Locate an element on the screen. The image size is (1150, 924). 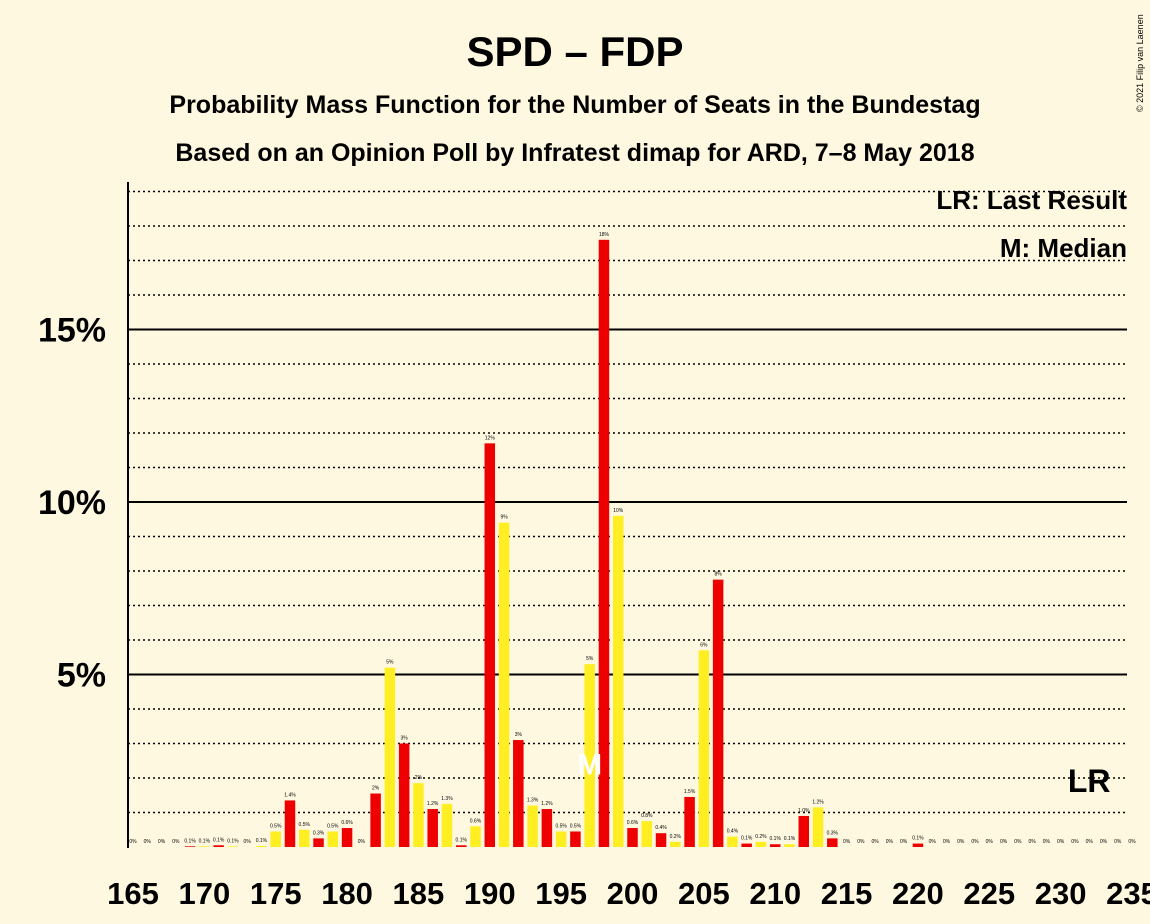
data-label-186: 1.2% is located at coordinates (433, 804).